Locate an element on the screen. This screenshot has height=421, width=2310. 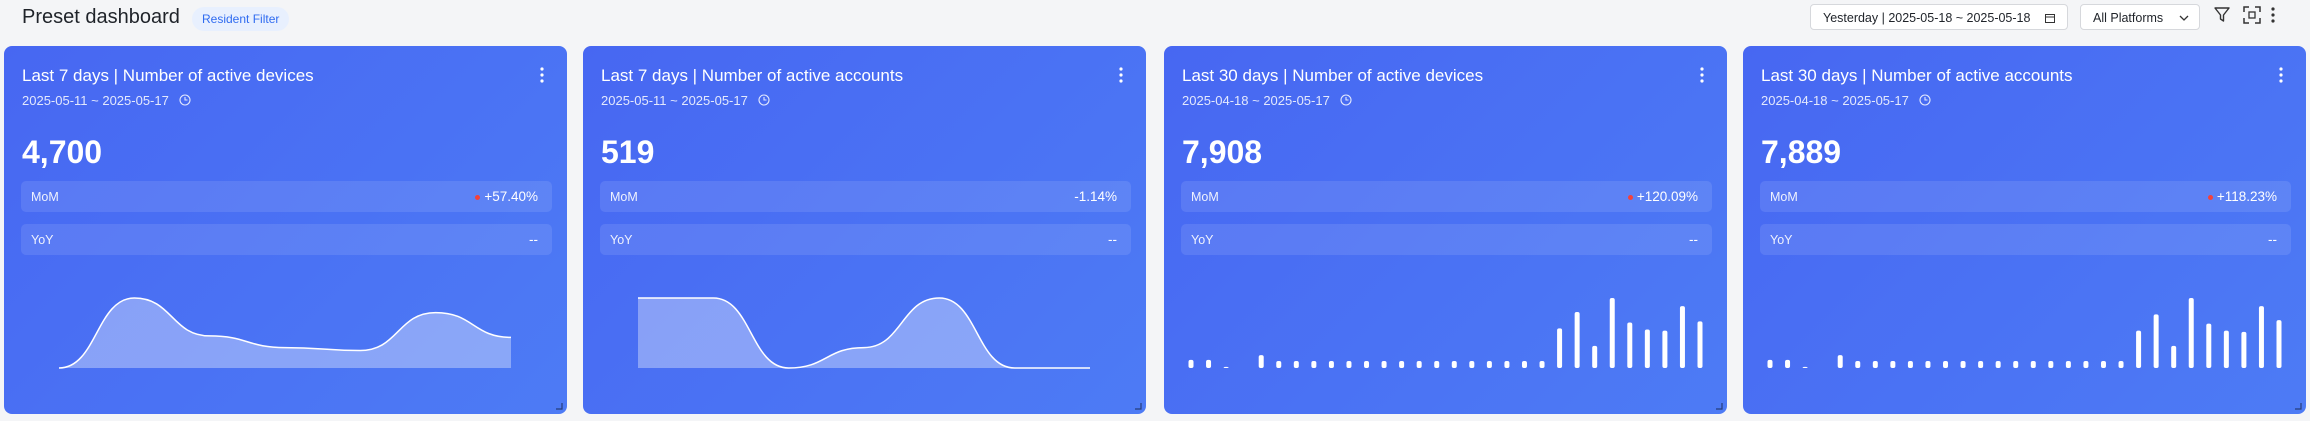
chevron-icon is located at coordinates (2184, 18).